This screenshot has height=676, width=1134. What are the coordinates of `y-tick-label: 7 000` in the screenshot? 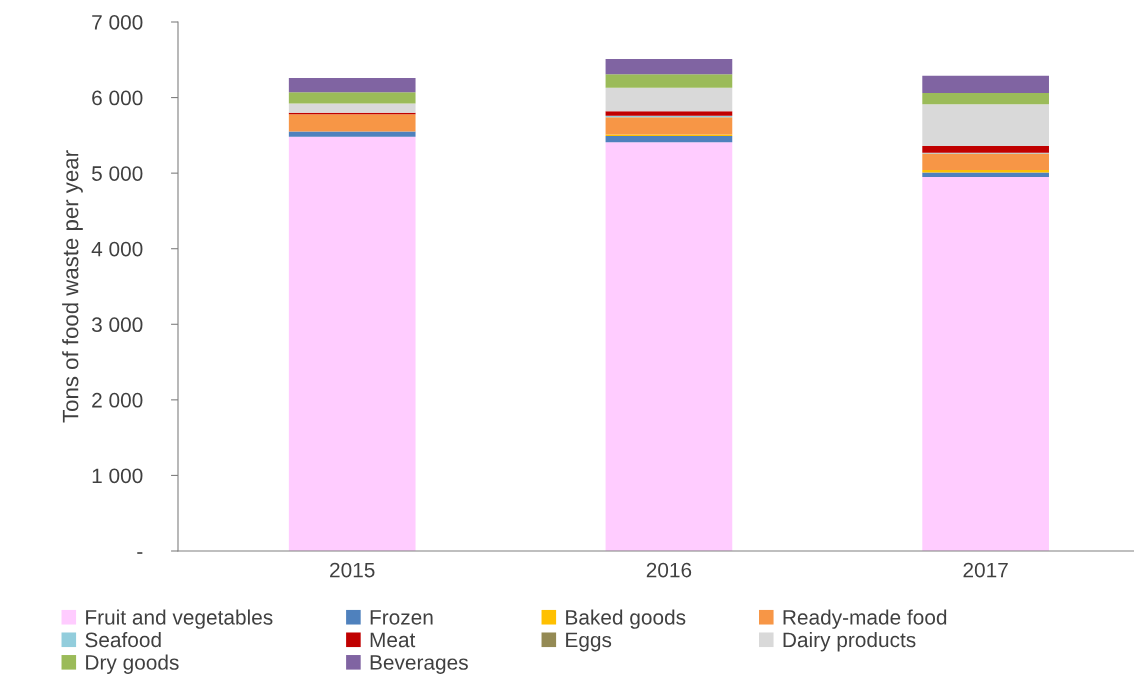 It's located at (117, 22).